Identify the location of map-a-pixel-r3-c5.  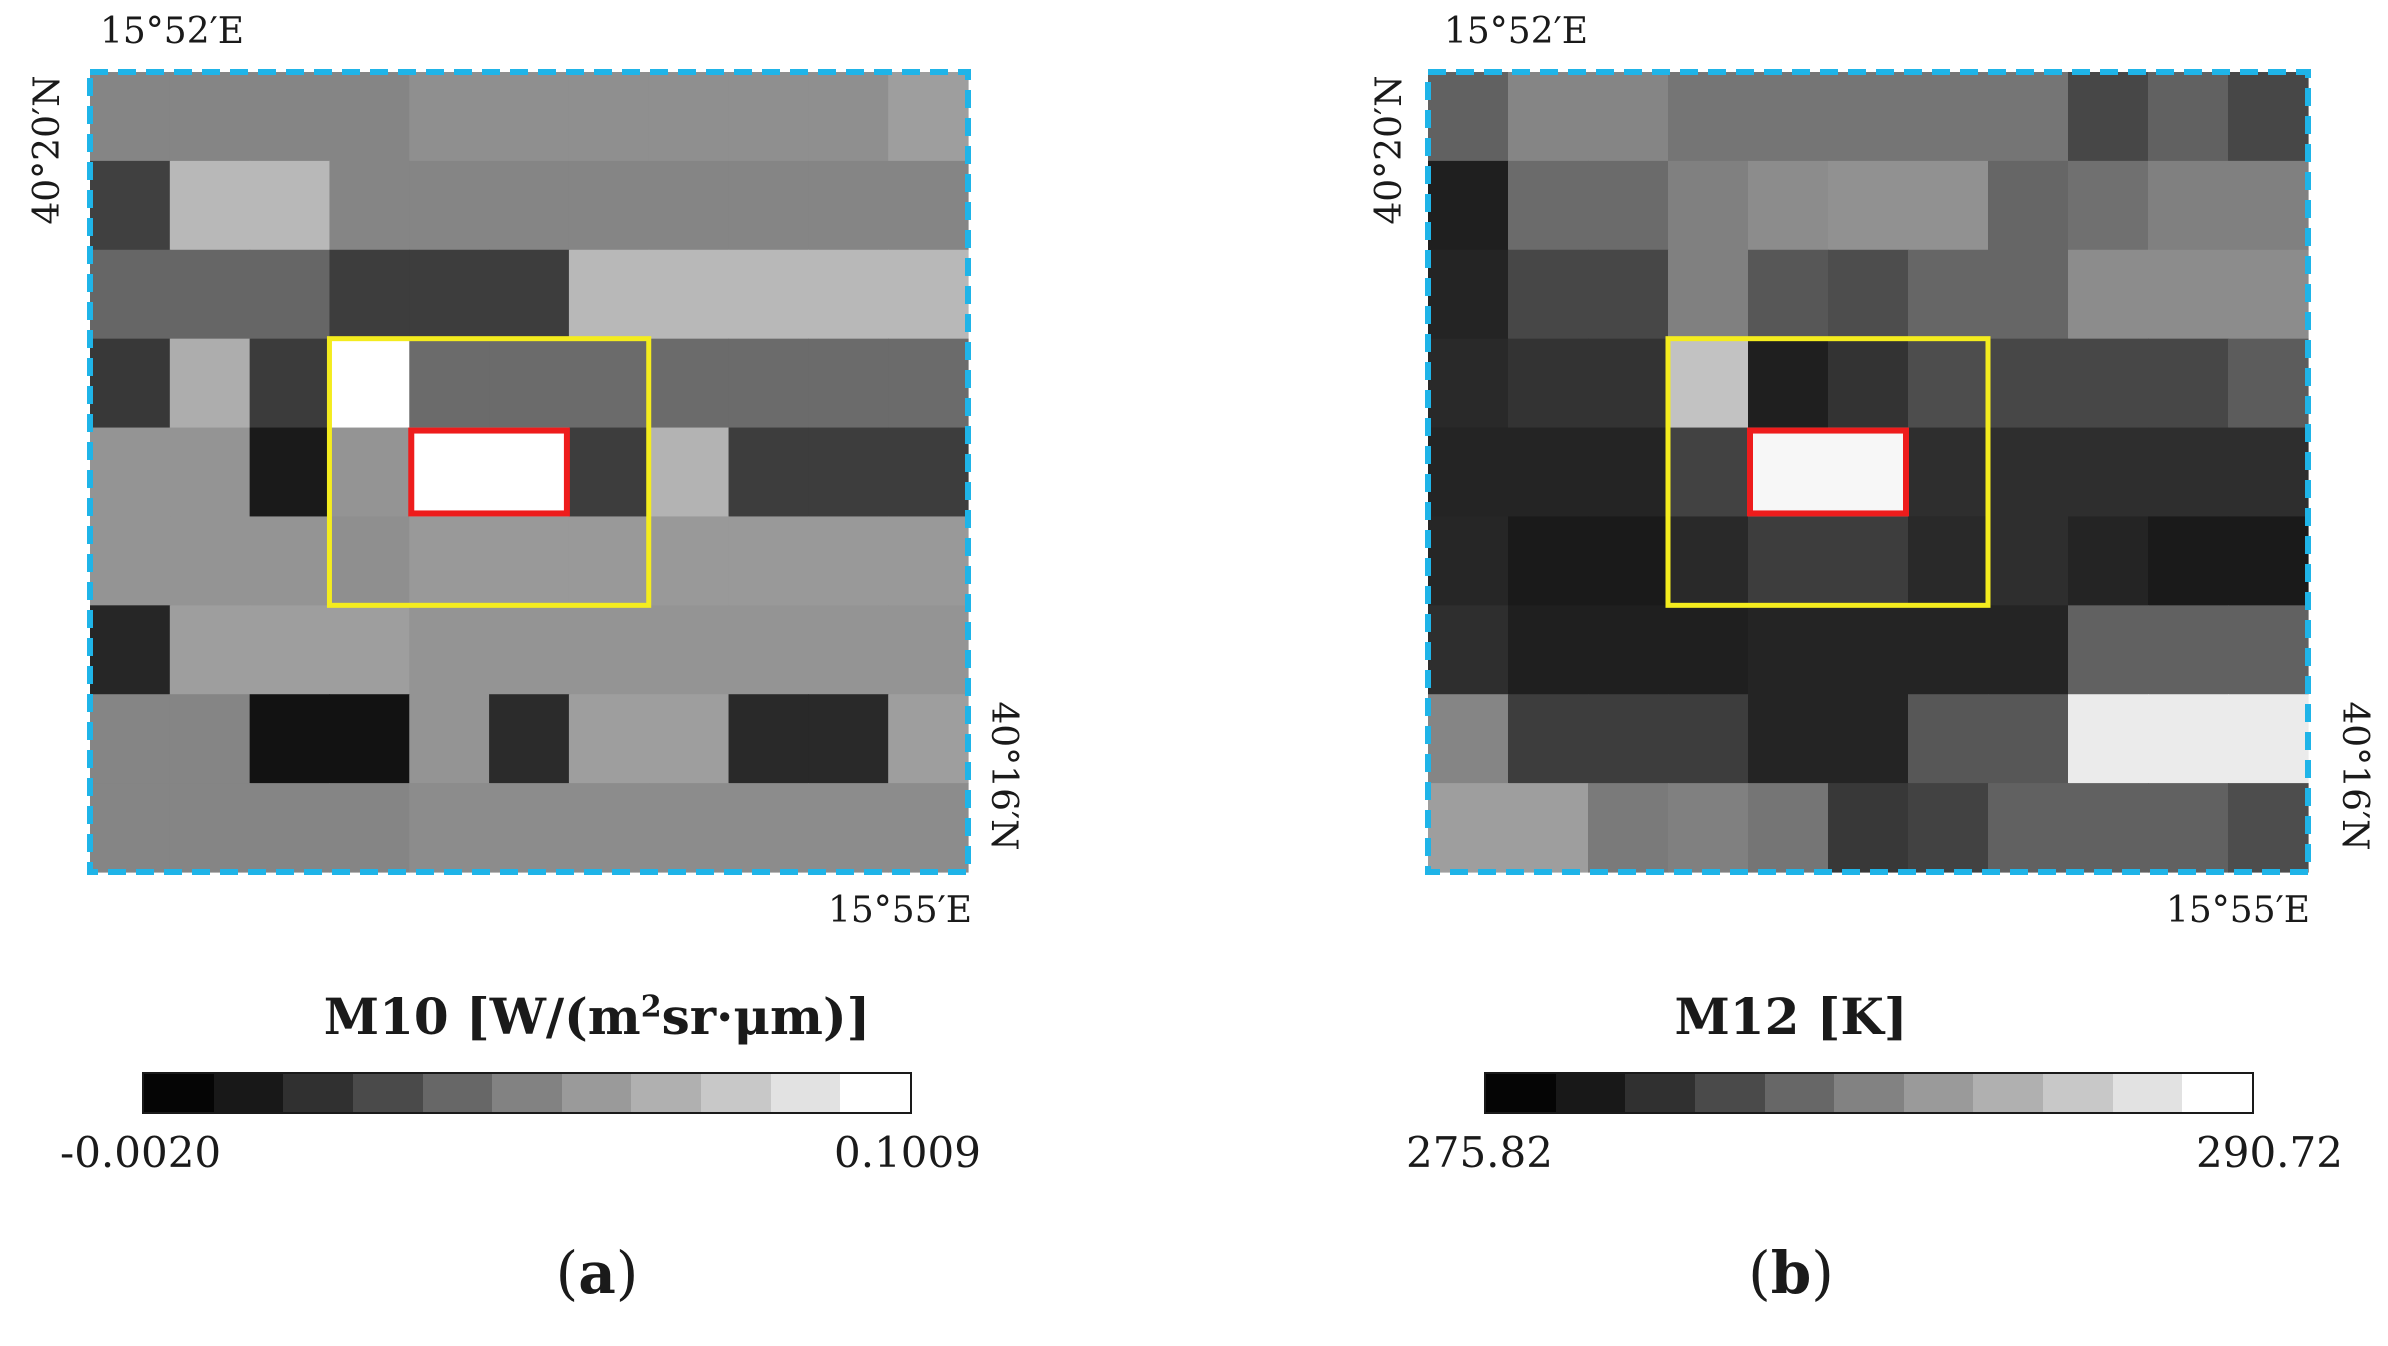
(529, 383).